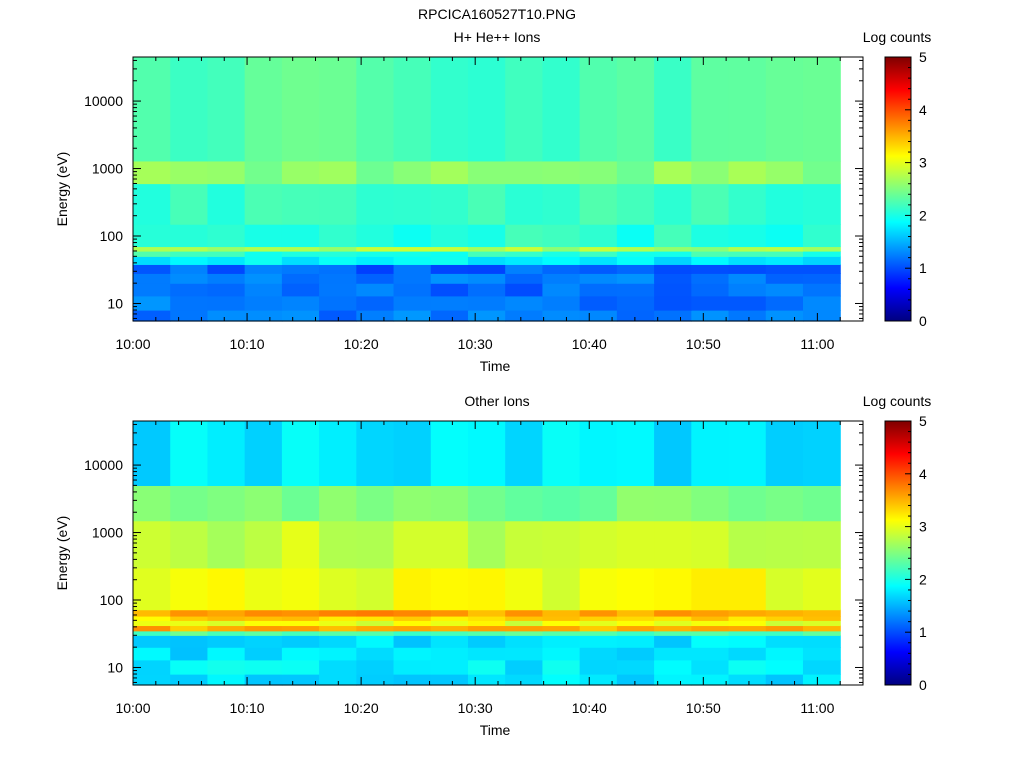 The height and width of the screenshot is (768, 1024). What do you see at coordinates (103, 465) in the screenshot?
I see `y-tick-label: 10000` at bounding box center [103, 465].